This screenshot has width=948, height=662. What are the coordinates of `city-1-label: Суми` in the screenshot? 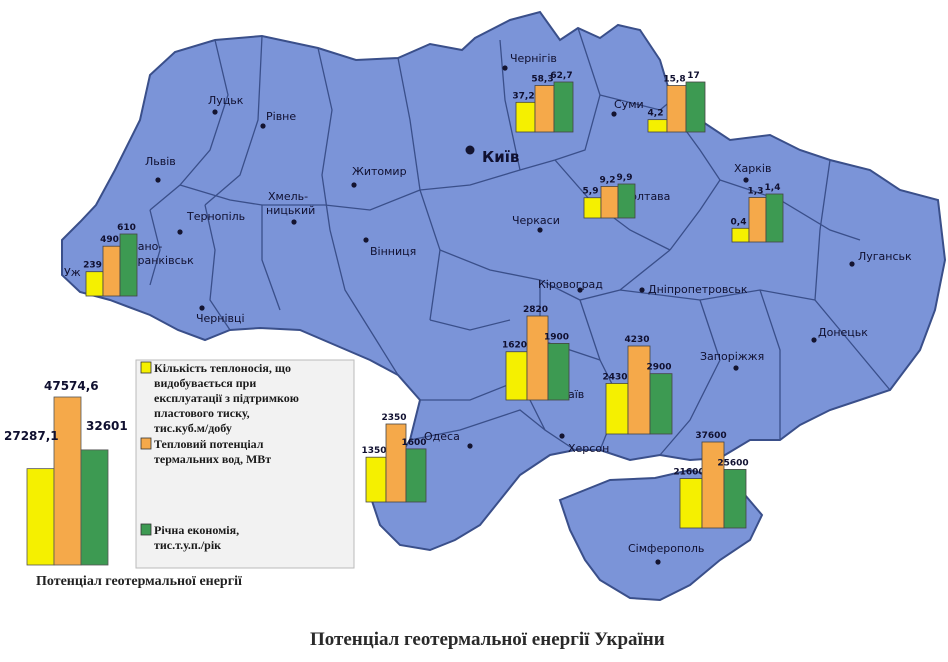 It's located at (629, 104).